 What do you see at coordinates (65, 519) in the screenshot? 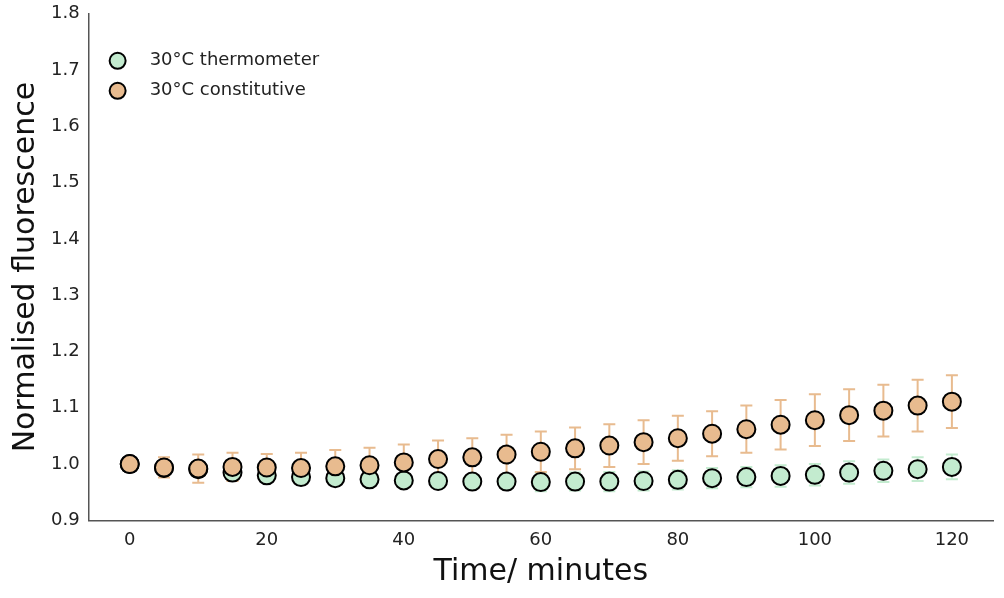
I see `y-tick-label: 0.9` at bounding box center [65, 519].